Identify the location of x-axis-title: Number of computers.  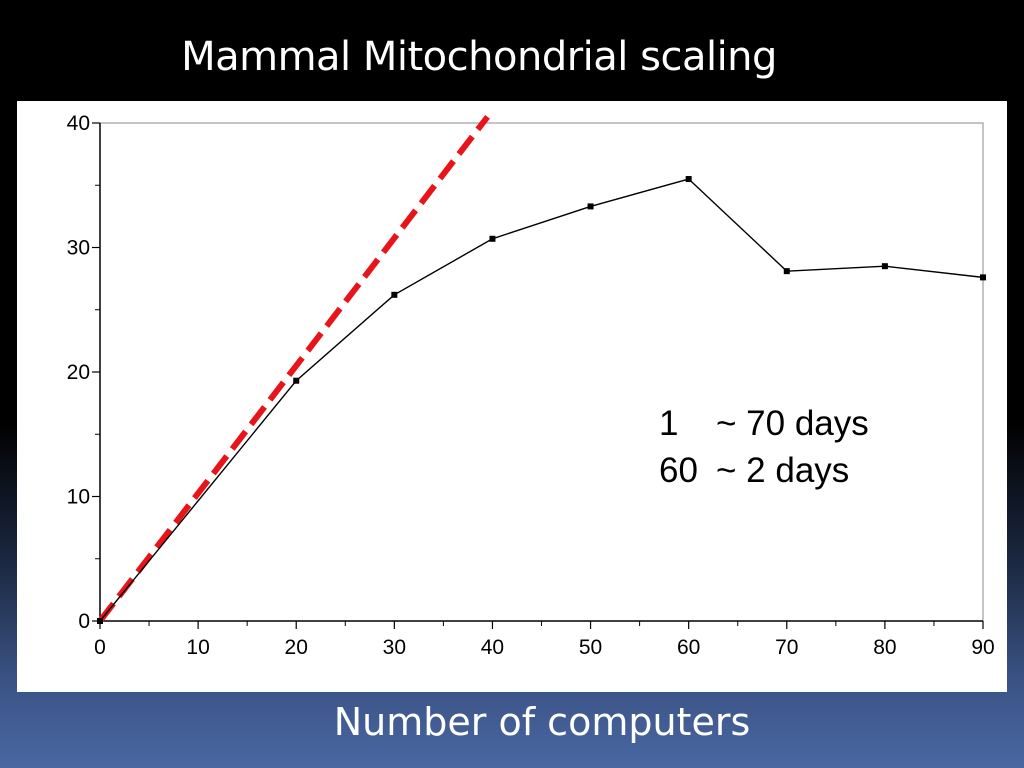
(542, 722).